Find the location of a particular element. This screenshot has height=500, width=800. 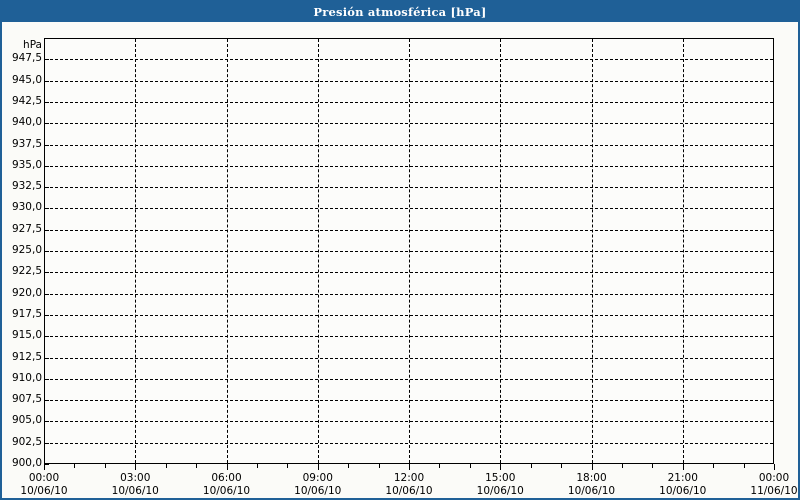

x-axis-tick-label: 03:00 10/06/10 is located at coordinates (135, 485).